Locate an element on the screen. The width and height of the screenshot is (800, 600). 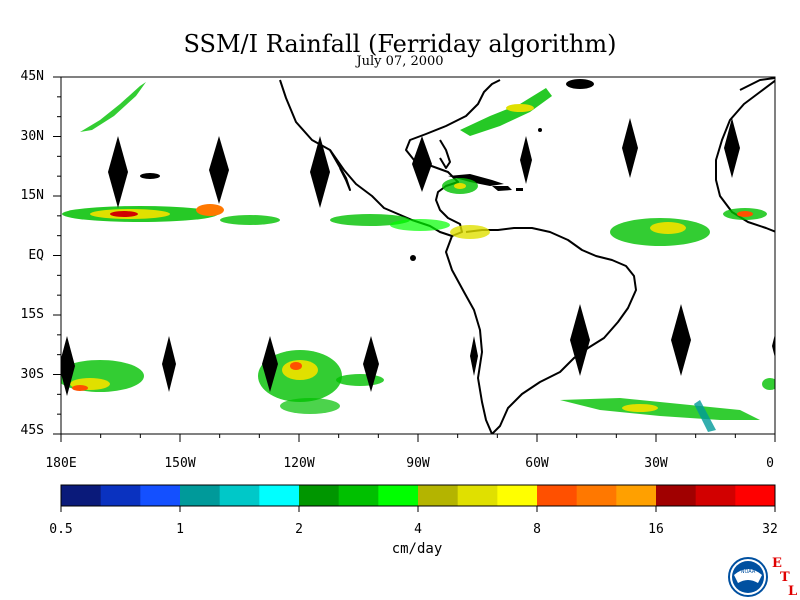
lat-label-15s: 15S is located at coordinates (32, 314).